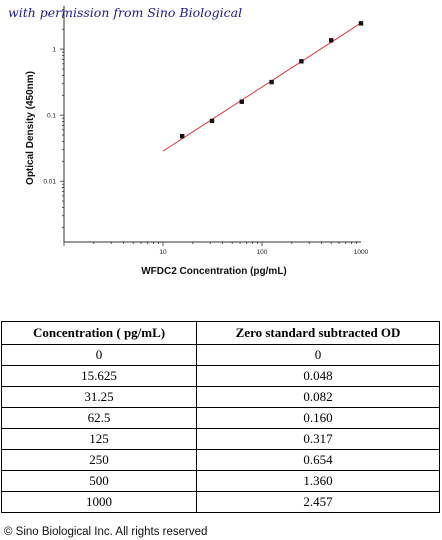  I want to click on cell-od: 0.160, so click(318, 418).